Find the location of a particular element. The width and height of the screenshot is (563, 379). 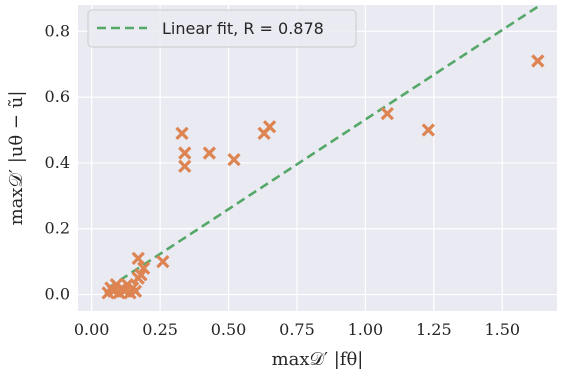

x-tick-label: 1.50 is located at coordinates (502, 329).